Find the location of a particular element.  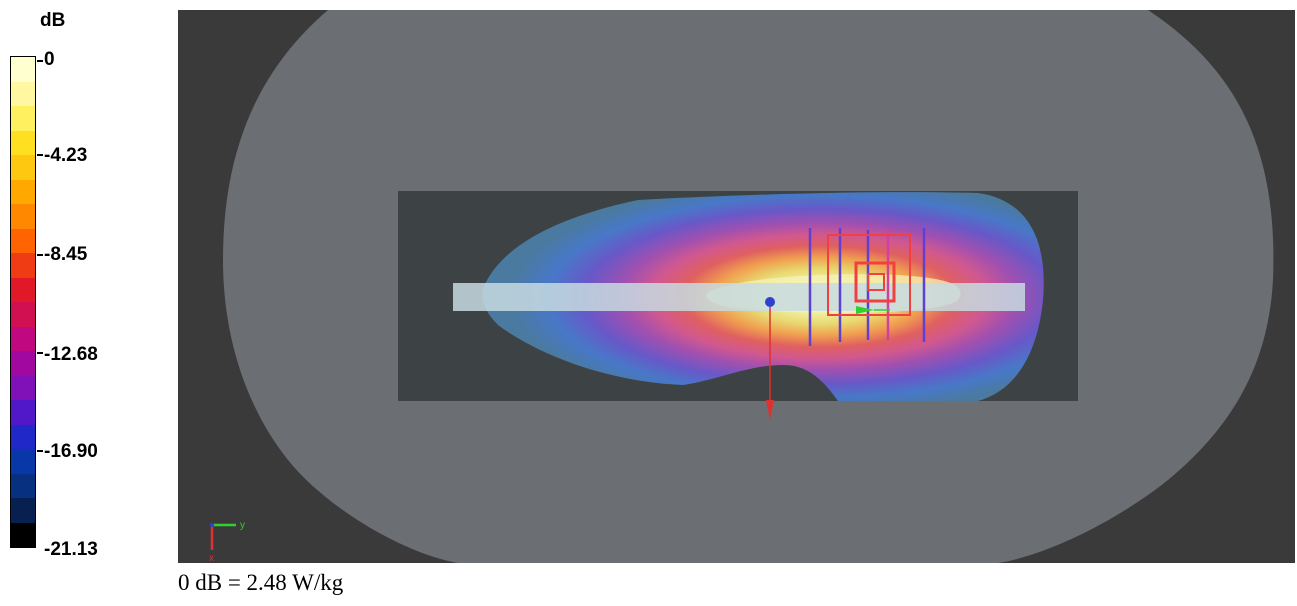

legend-label-4: -16.90 is located at coordinates (71, 451).